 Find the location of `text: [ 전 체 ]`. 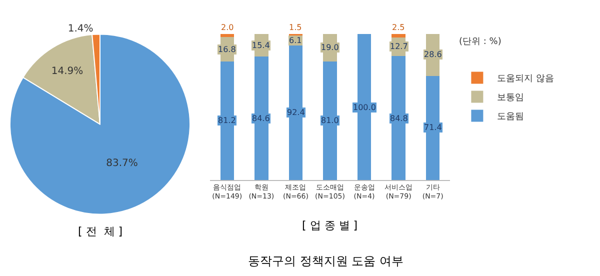

text: [ 전 체 ] is located at coordinates (100, 231).